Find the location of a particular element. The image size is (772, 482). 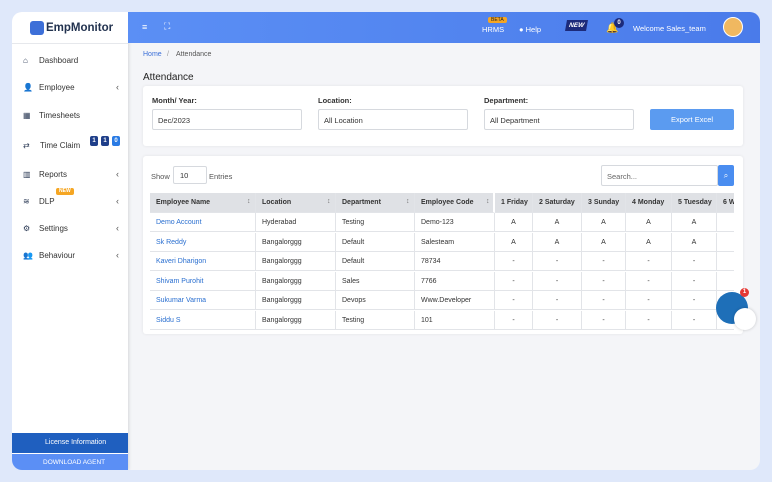

avatar is located at coordinates (733, 27).